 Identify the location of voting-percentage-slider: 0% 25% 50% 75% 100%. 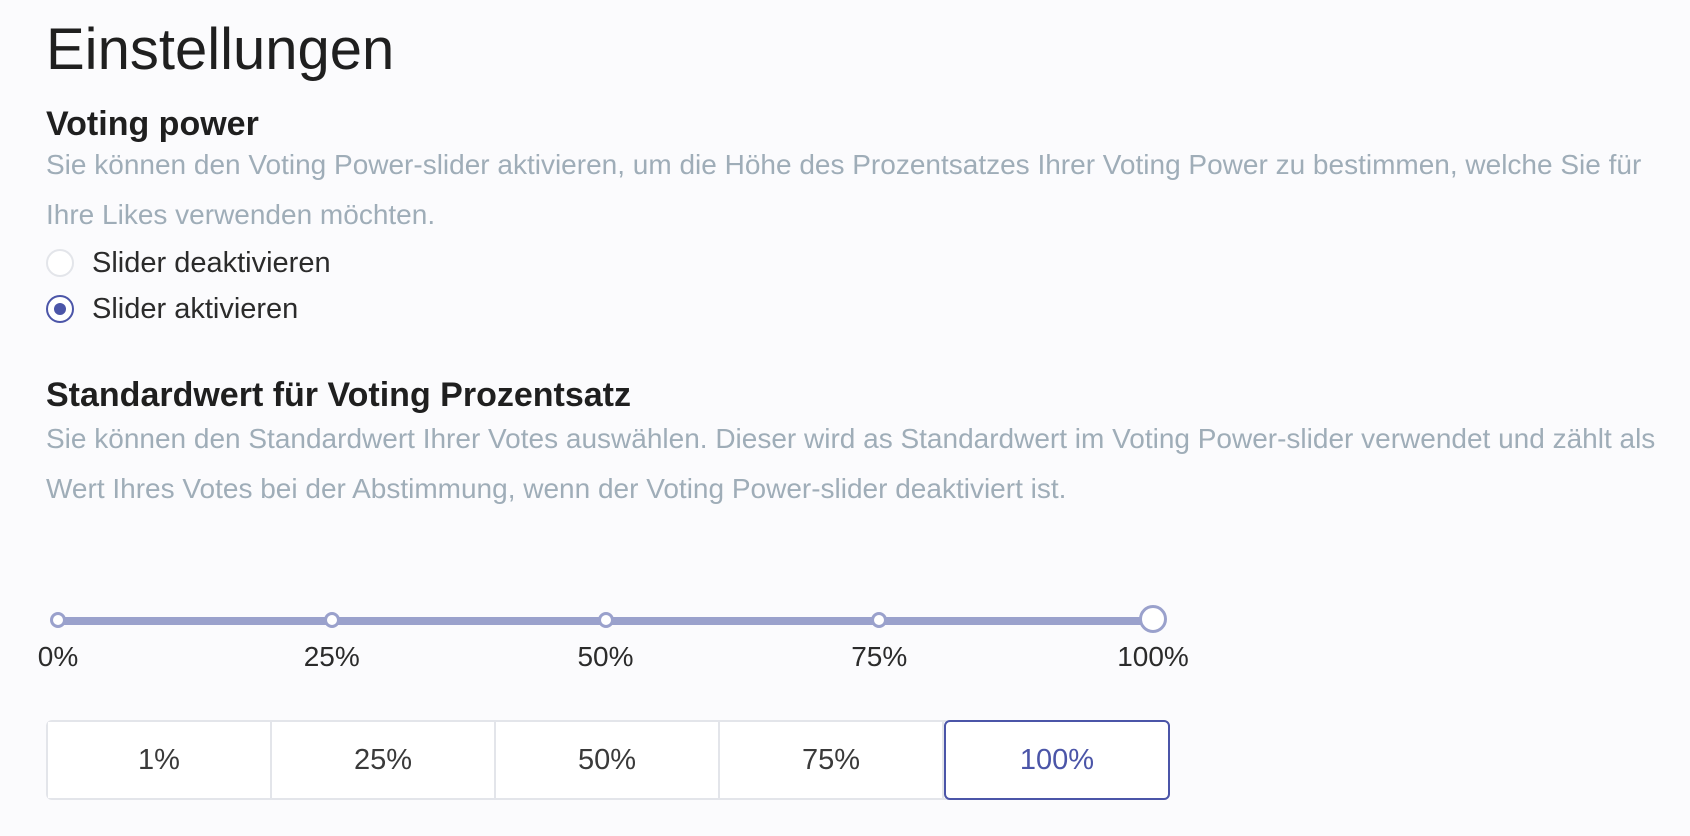
(845, 640).